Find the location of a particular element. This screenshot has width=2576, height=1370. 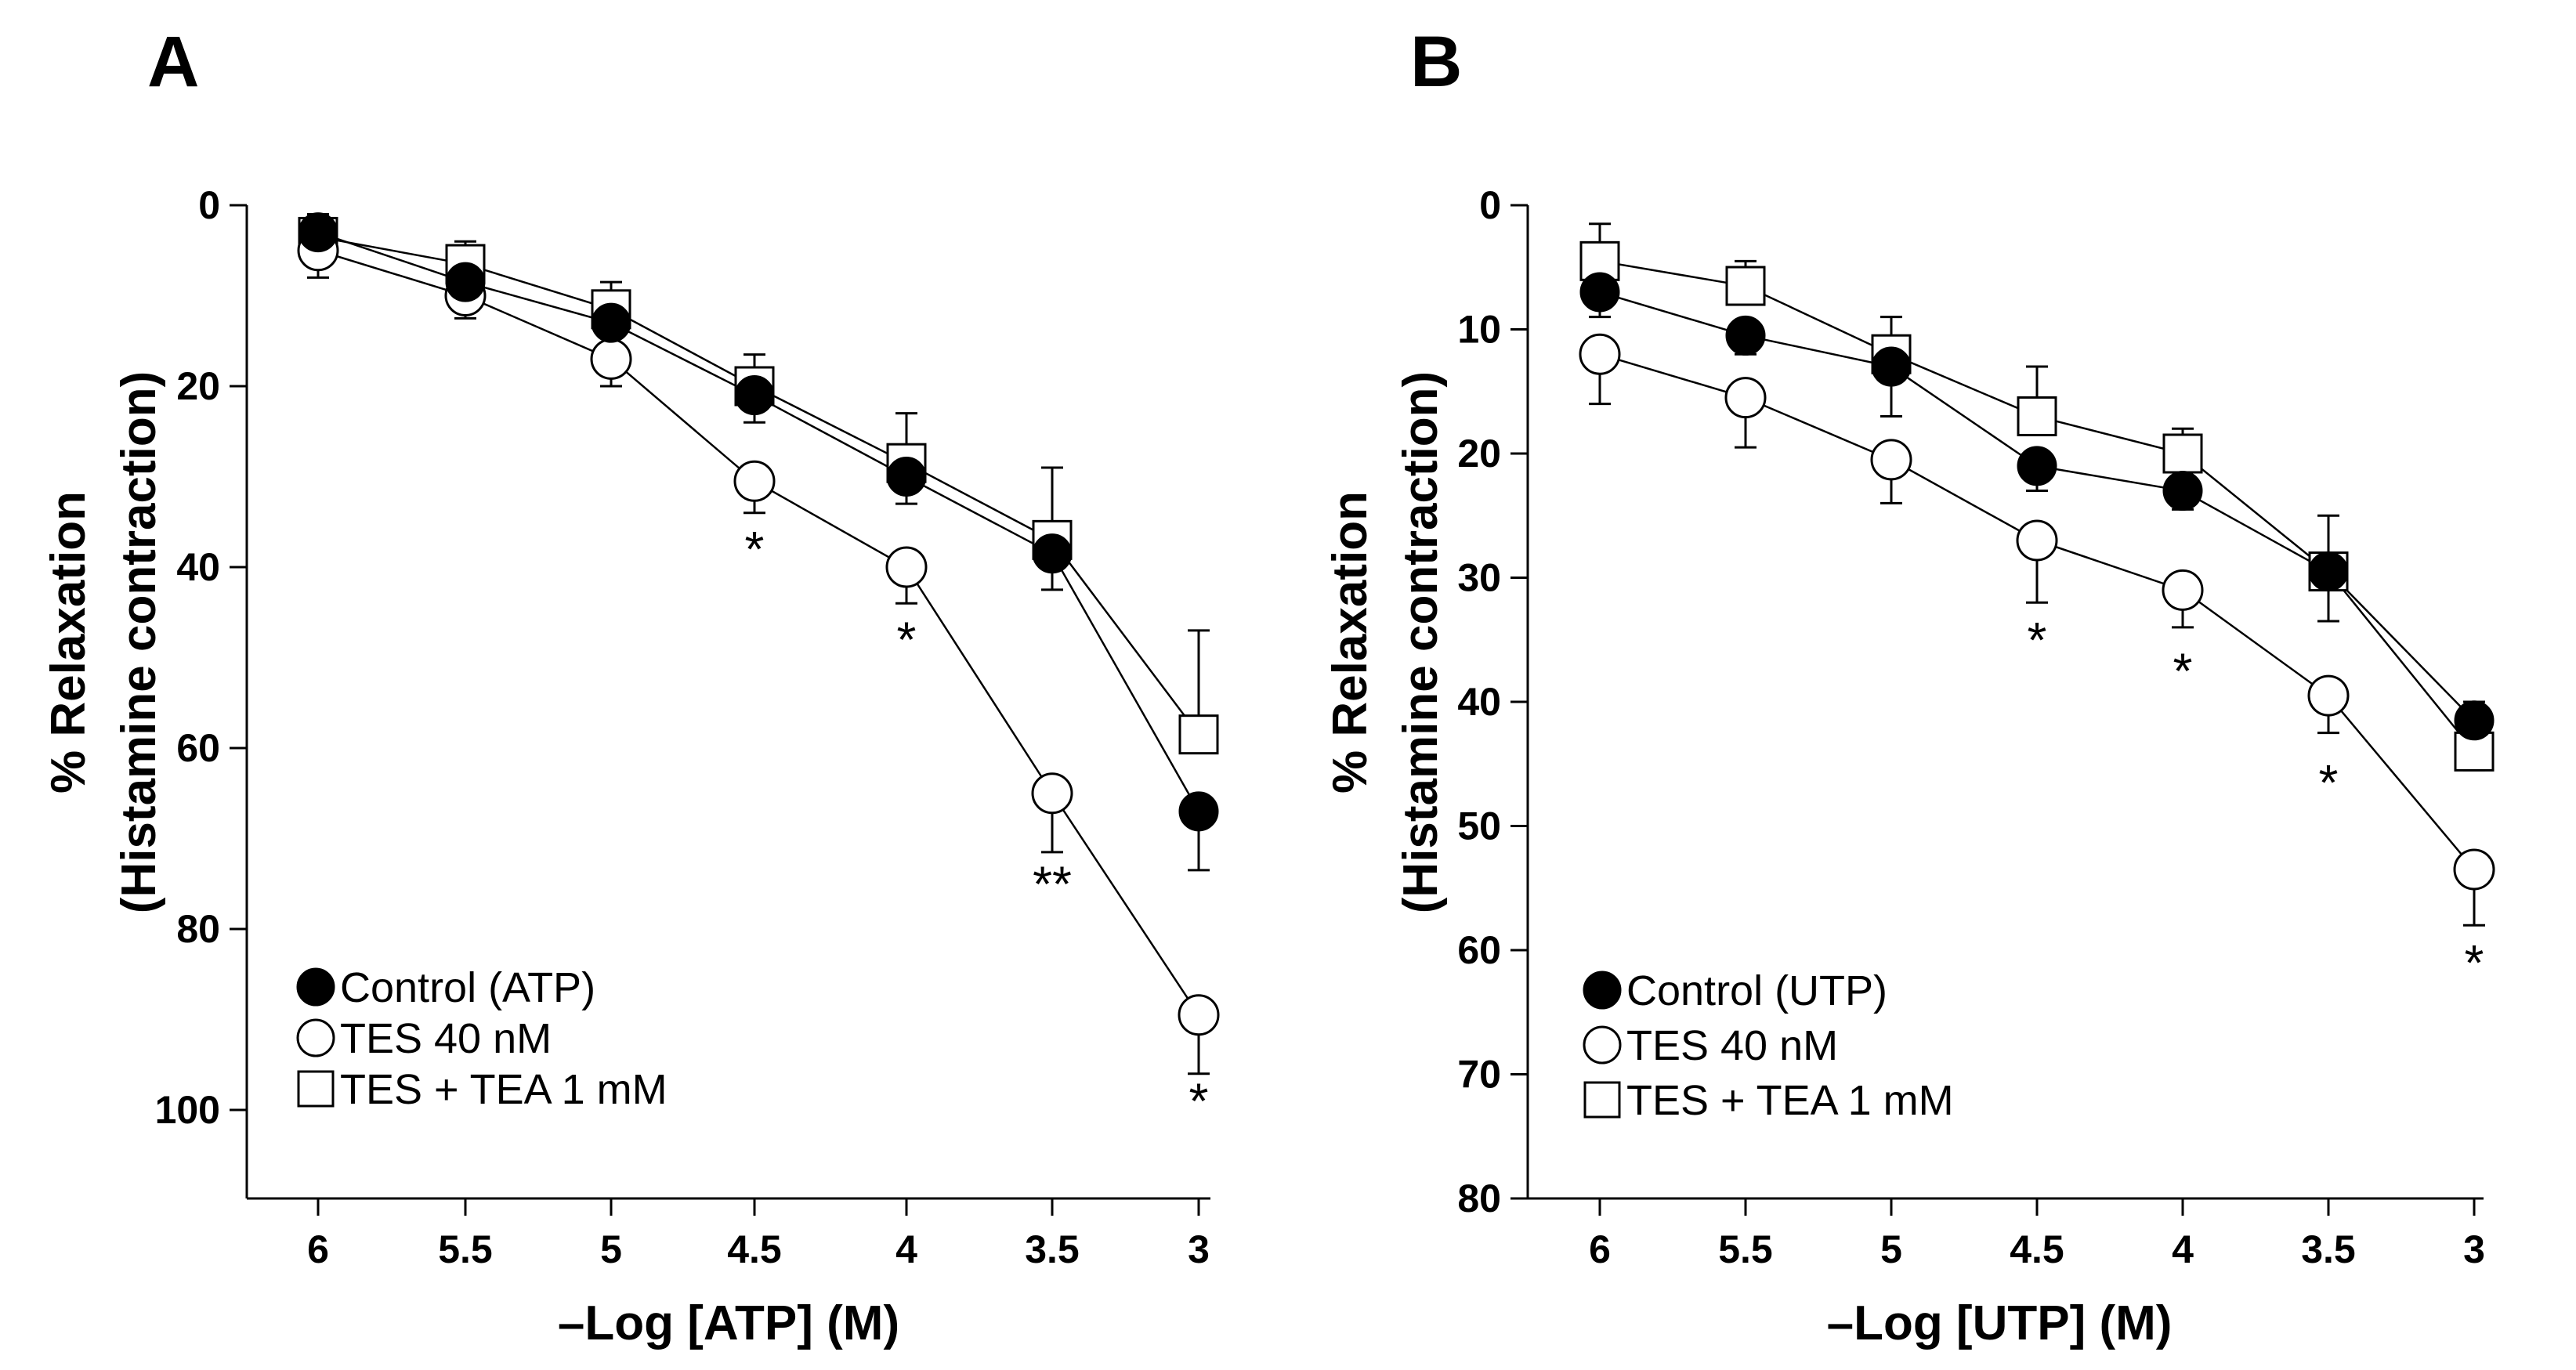

legend-marker-open-square-b is located at coordinates (1602, 1100).